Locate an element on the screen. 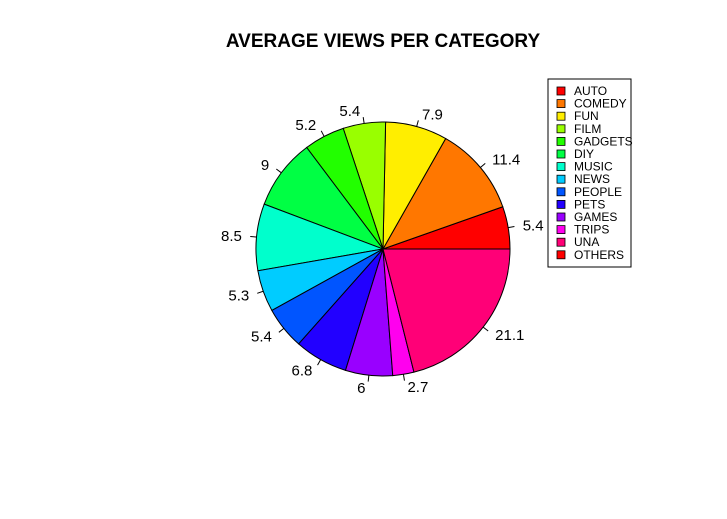 The width and height of the screenshot is (727, 519). legend-swatch-diy is located at coordinates (561, 154).